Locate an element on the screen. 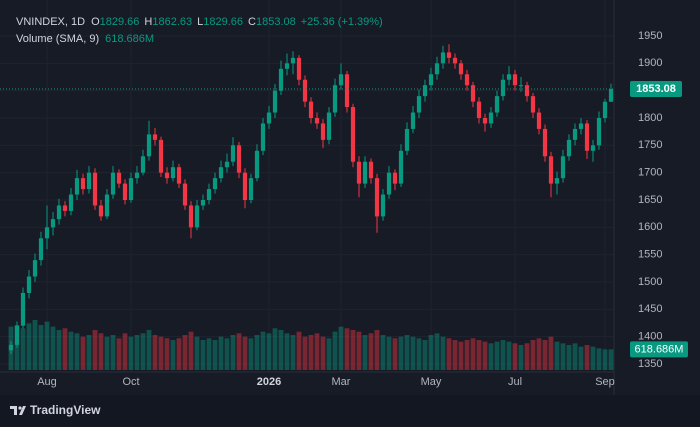 The width and height of the screenshot is (700, 427). volume-title: Volume (SMA, 9) is located at coordinates (57, 39).